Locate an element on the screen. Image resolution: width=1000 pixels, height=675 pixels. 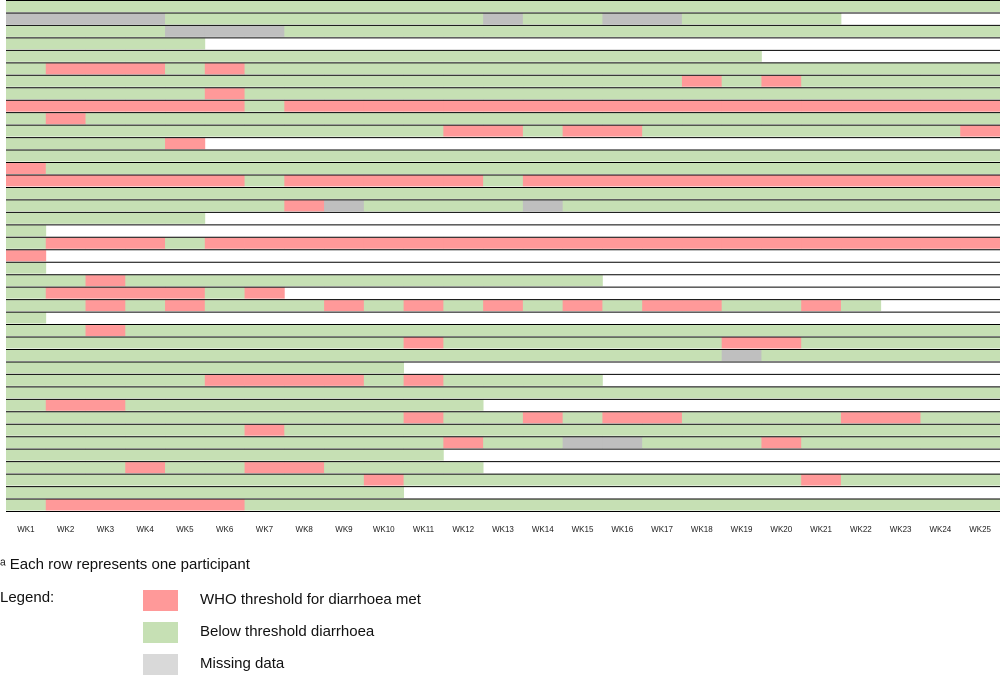
x-tick-label: WK25 is located at coordinates (980, 529).